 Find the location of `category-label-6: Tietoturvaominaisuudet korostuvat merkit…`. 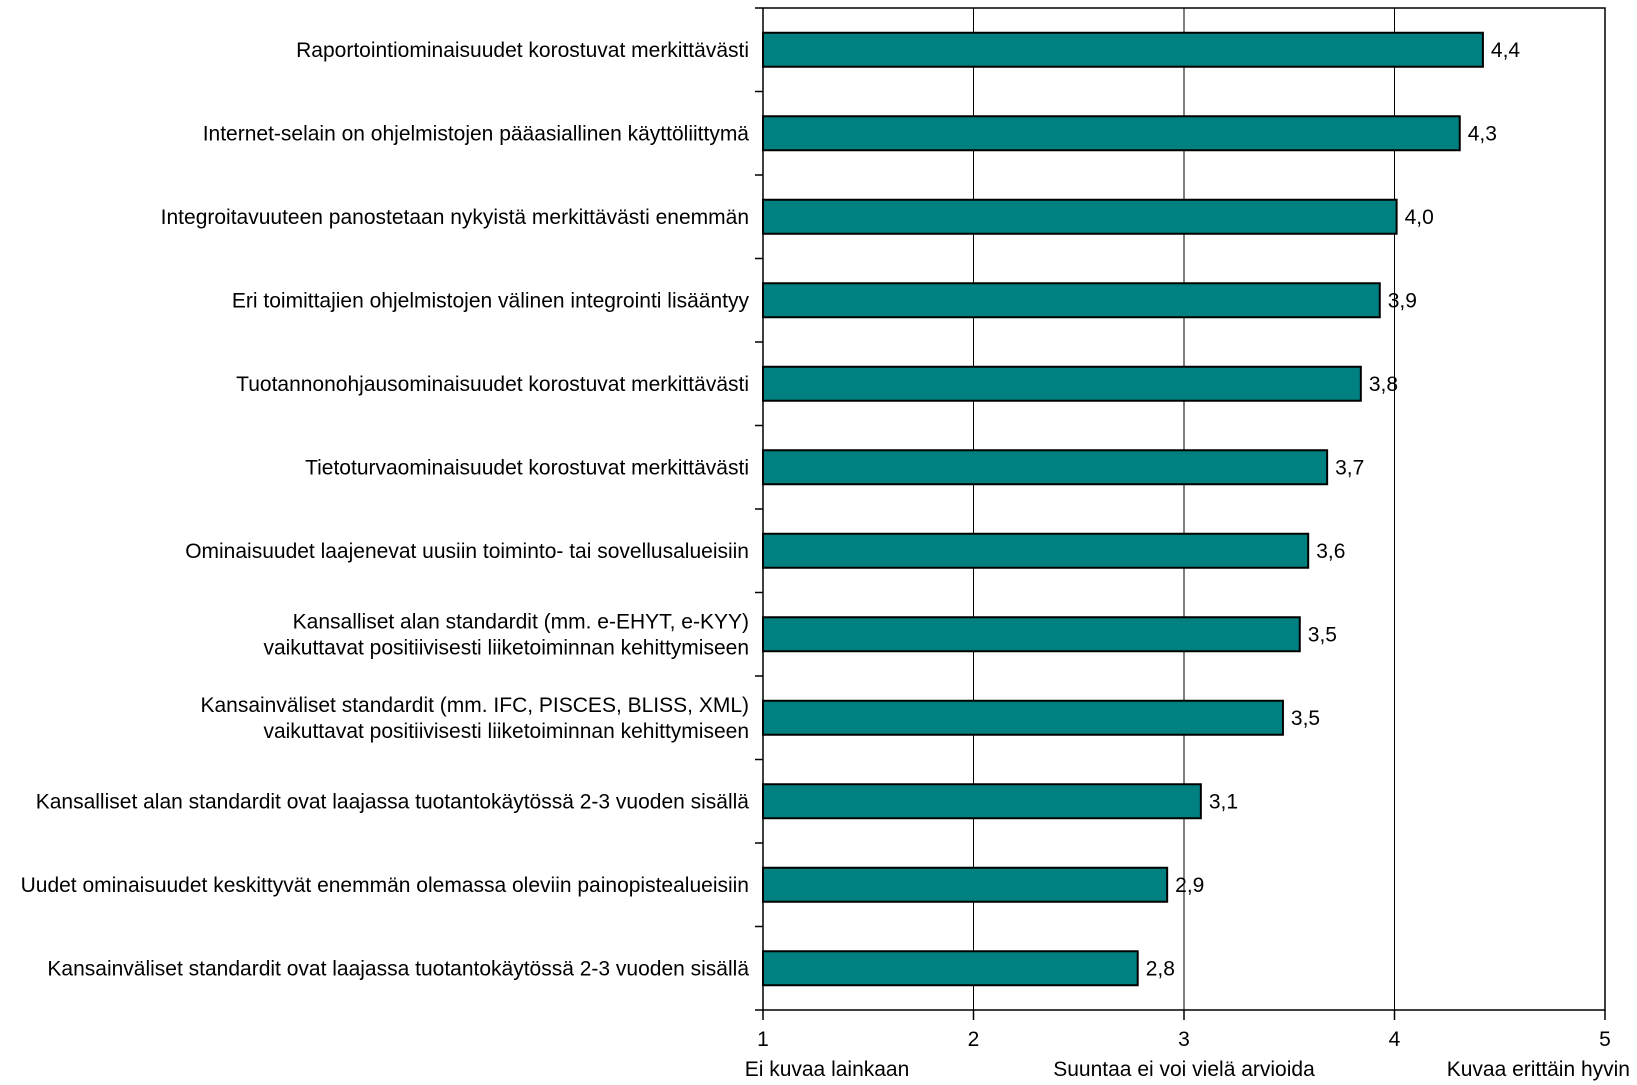

category-label-6: Tietoturvaominaisuudet korostuvat merkit… is located at coordinates (527, 467).